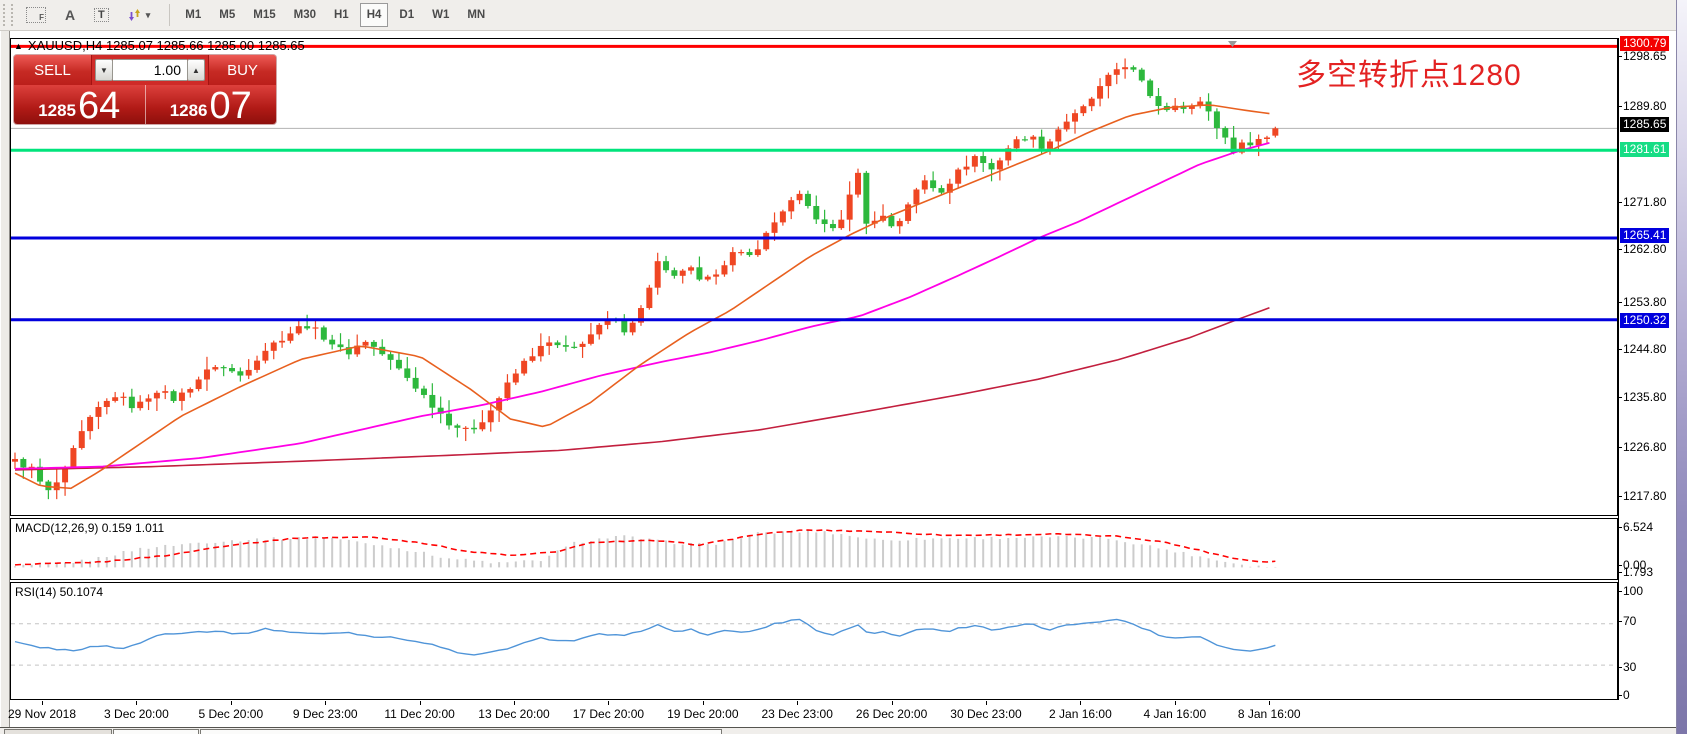  What do you see at coordinates (104, 70) in the screenshot?
I see `volume-decrease-button: ▼` at bounding box center [104, 70].